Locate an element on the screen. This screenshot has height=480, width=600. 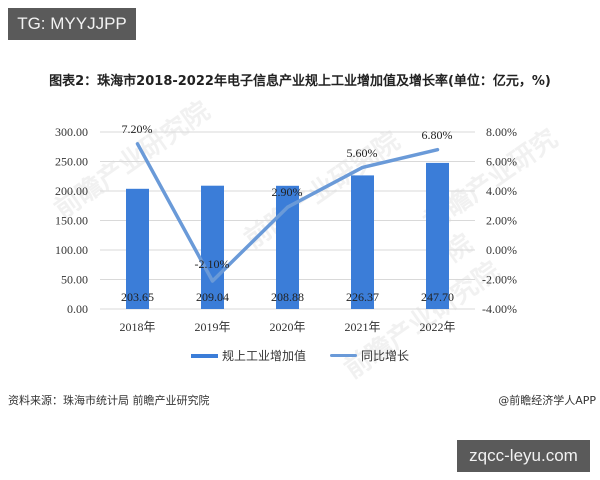
bar-2021 is located at coordinates (362, 242).